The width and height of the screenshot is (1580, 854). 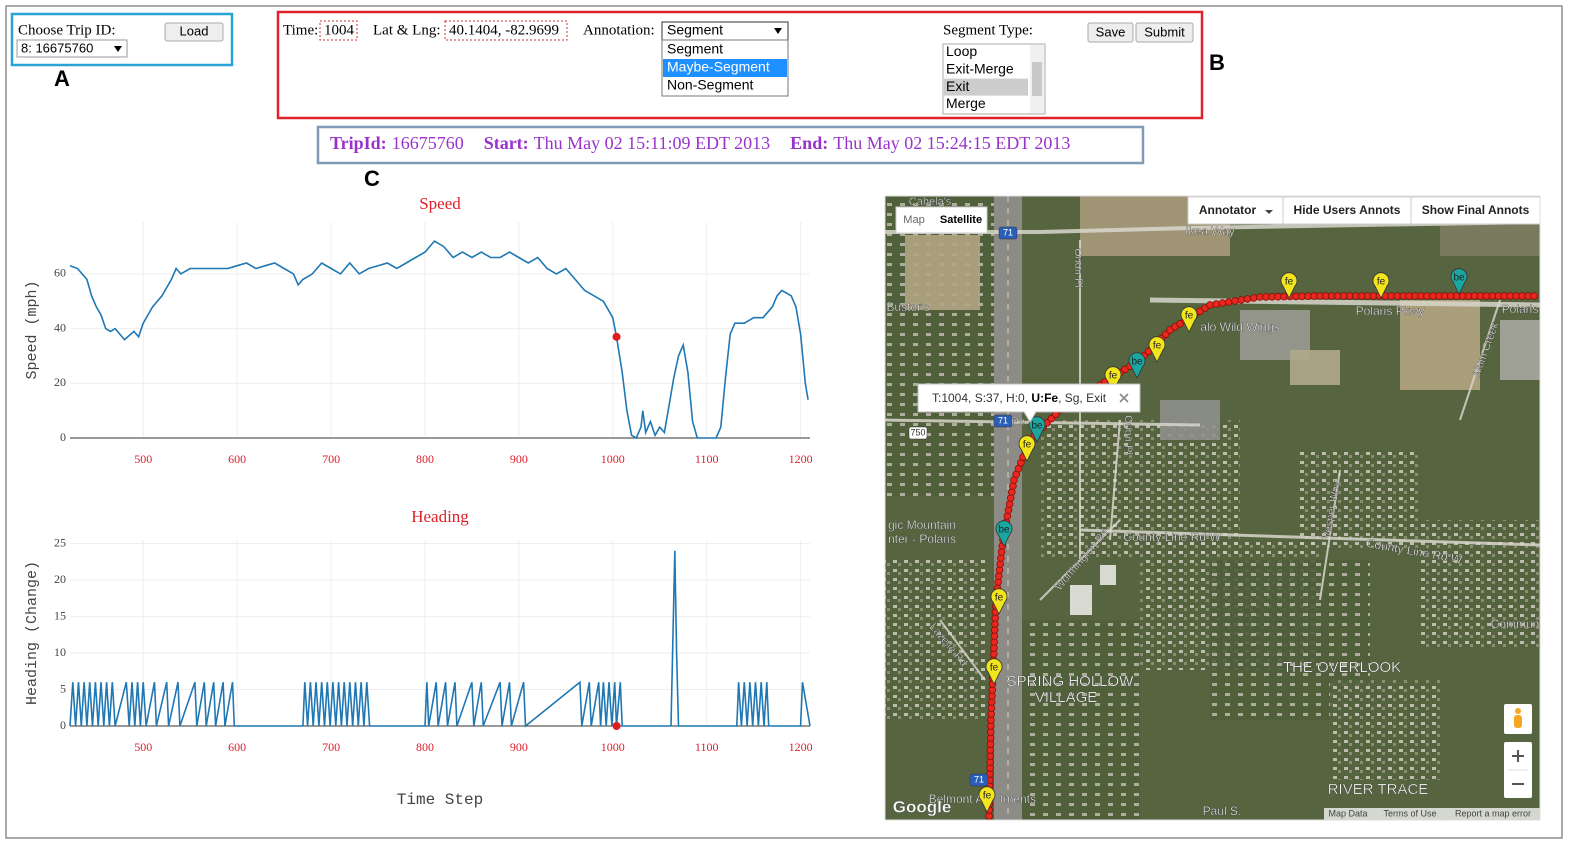 I want to click on map-type: Satellite, so click(x=961, y=220).